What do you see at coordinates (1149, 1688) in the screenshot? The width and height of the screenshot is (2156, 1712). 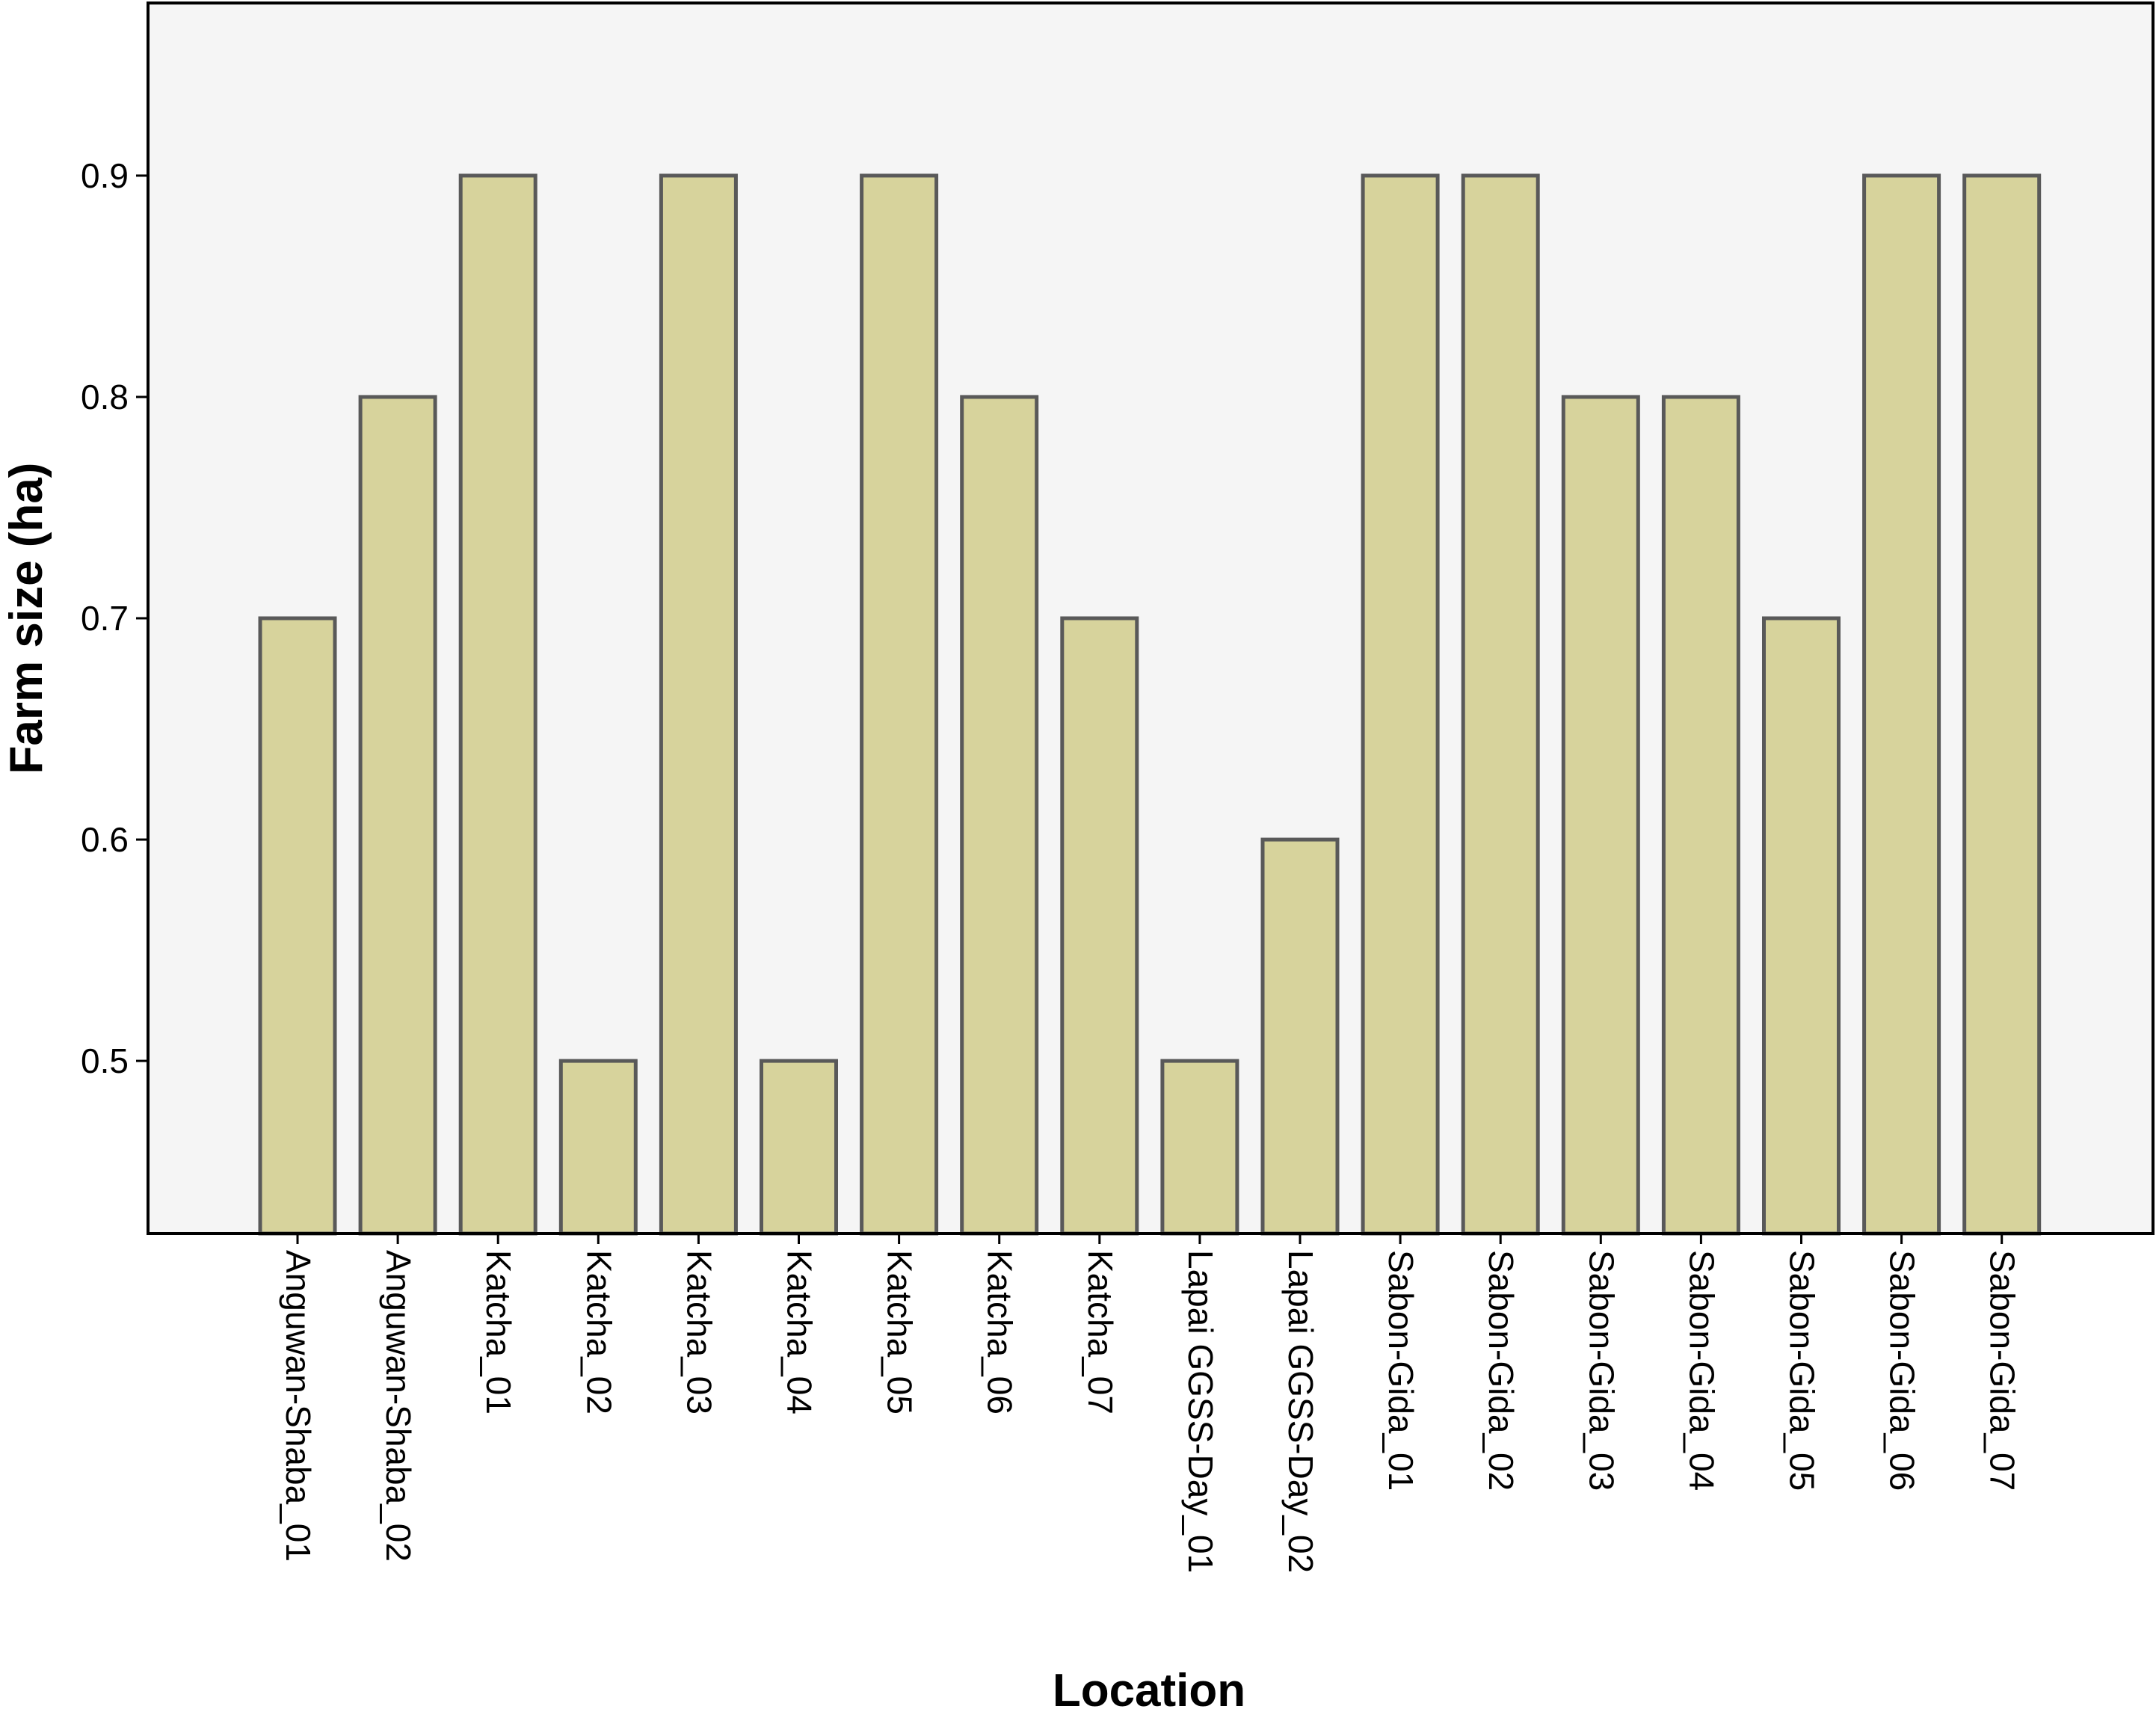 I see `x-axis-title: Location` at bounding box center [1149, 1688].